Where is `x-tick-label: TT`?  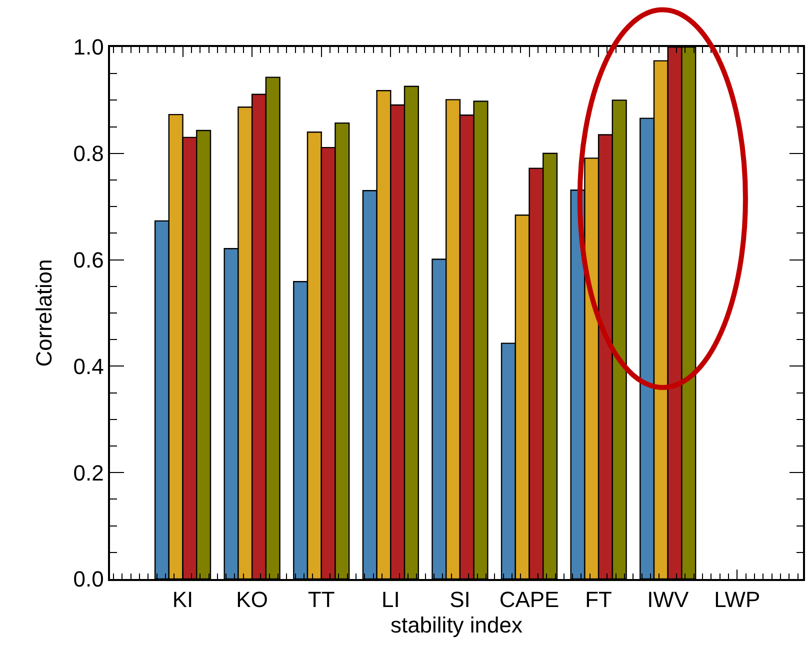 x-tick-label: TT is located at coordinates (321, 599).